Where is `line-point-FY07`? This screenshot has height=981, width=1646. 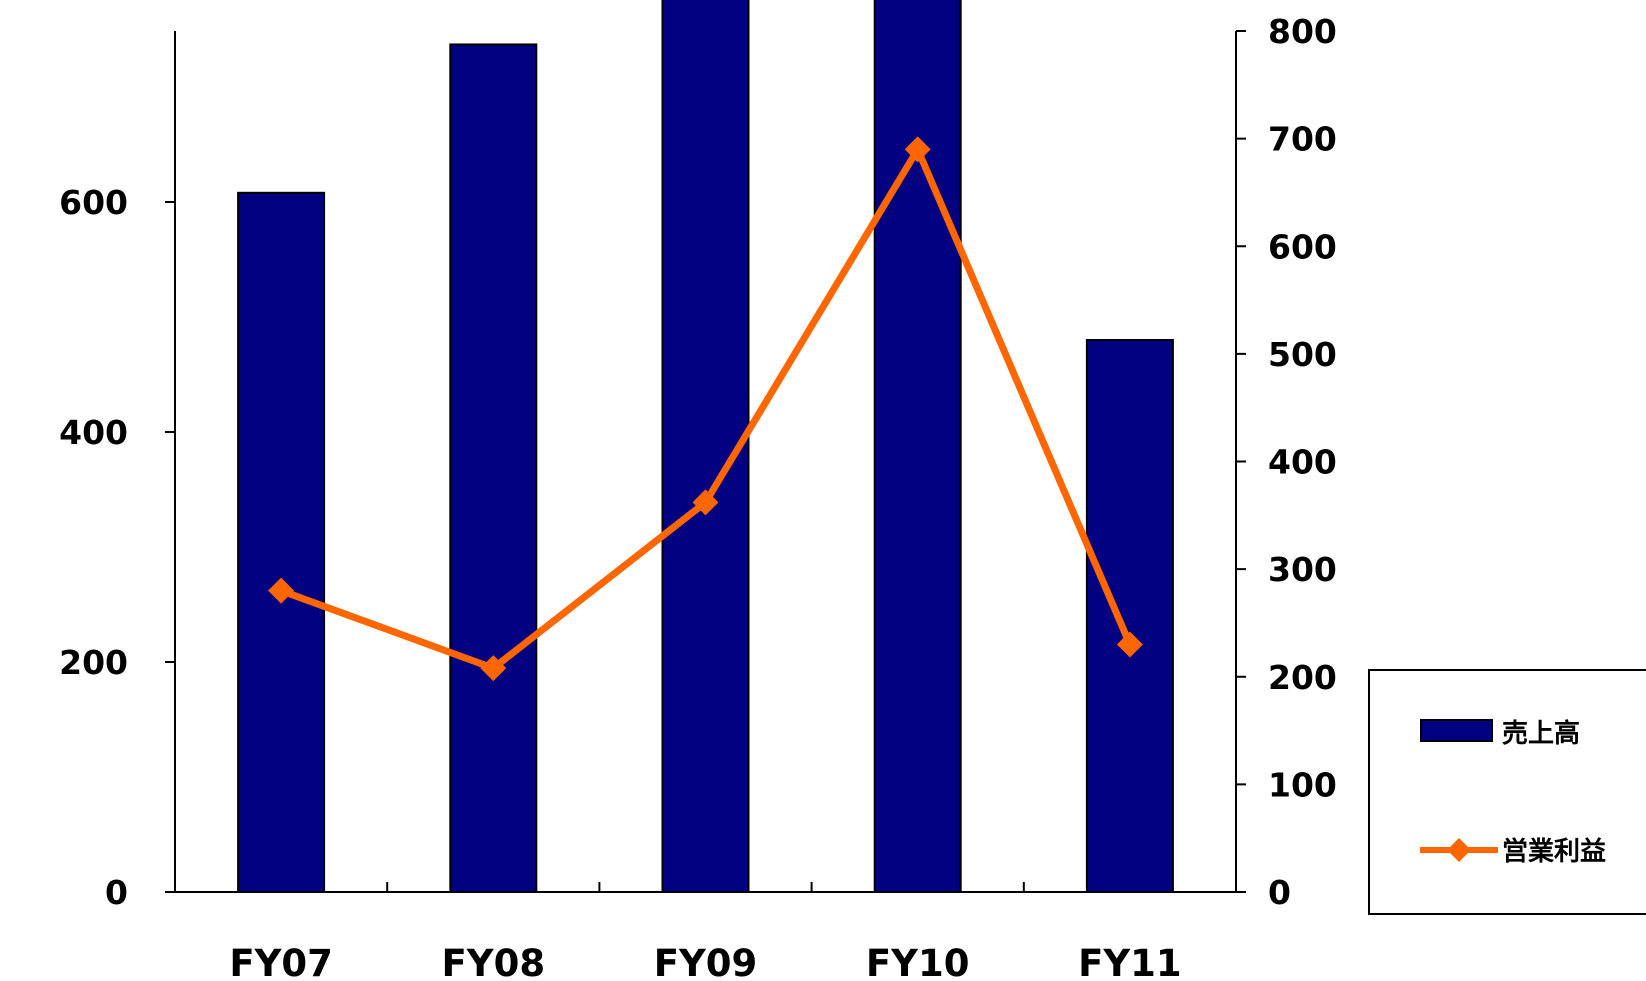
line-point-FY07 is located at coordinates (281, 590).